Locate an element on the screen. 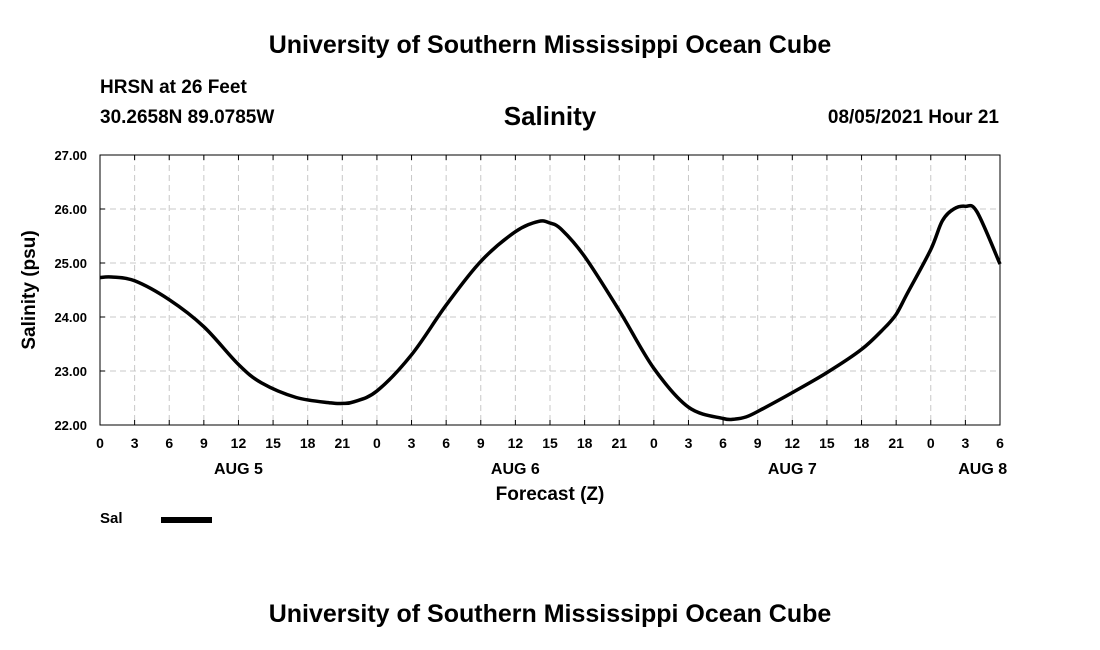  station-name: HRSN at 26 Feet is located at coordinates (173, 87).